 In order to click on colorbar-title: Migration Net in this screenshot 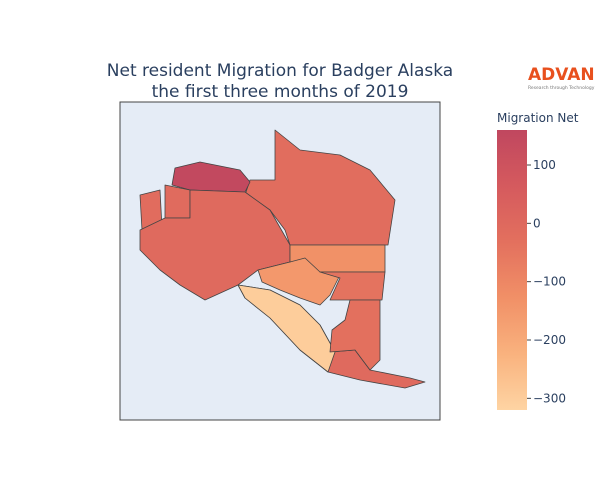, I will do `click(538, 118)`.